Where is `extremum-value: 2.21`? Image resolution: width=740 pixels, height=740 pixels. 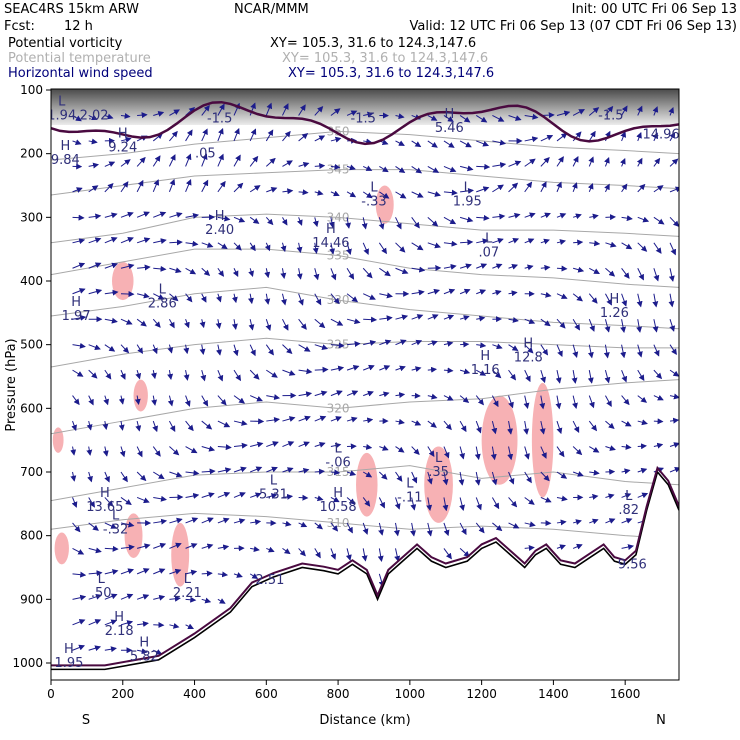 extremum-value: 2.21 is located at coordinates (187, 593).